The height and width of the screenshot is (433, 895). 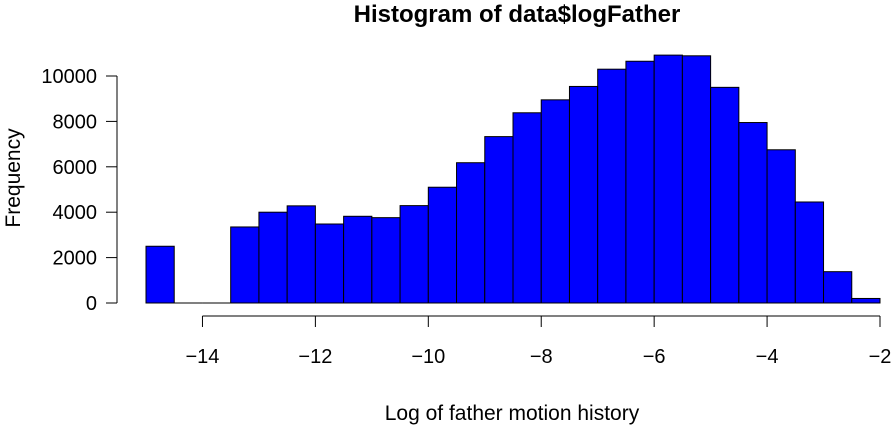 I want to click on y-tick-label: 2000, so click(x=75, y=259).